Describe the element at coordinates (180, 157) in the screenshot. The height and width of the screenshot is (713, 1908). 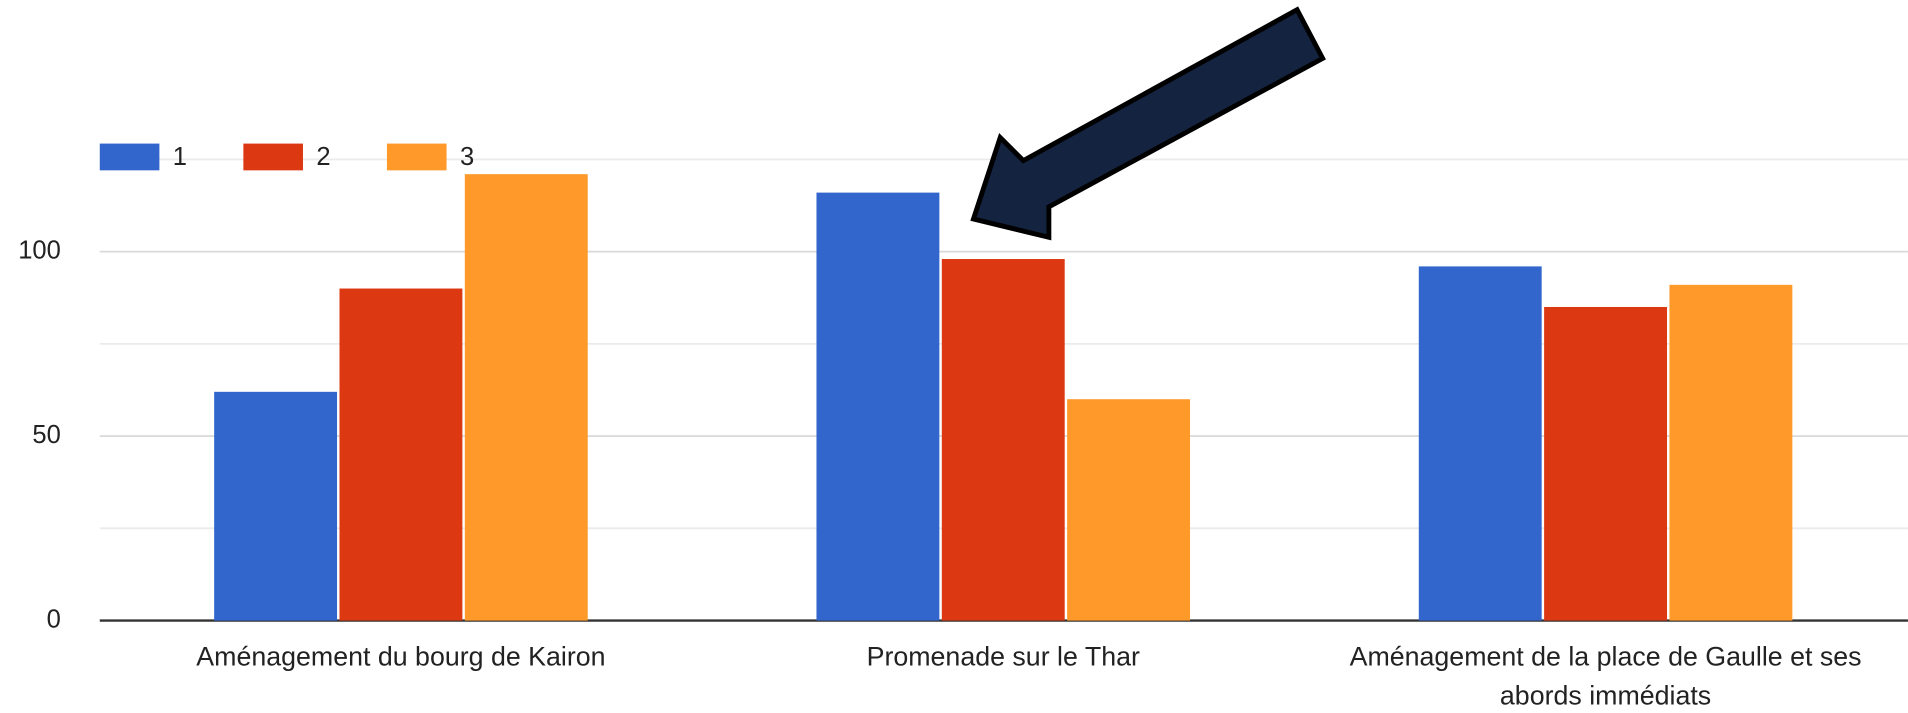
I see `legend-label: 1` at that location.